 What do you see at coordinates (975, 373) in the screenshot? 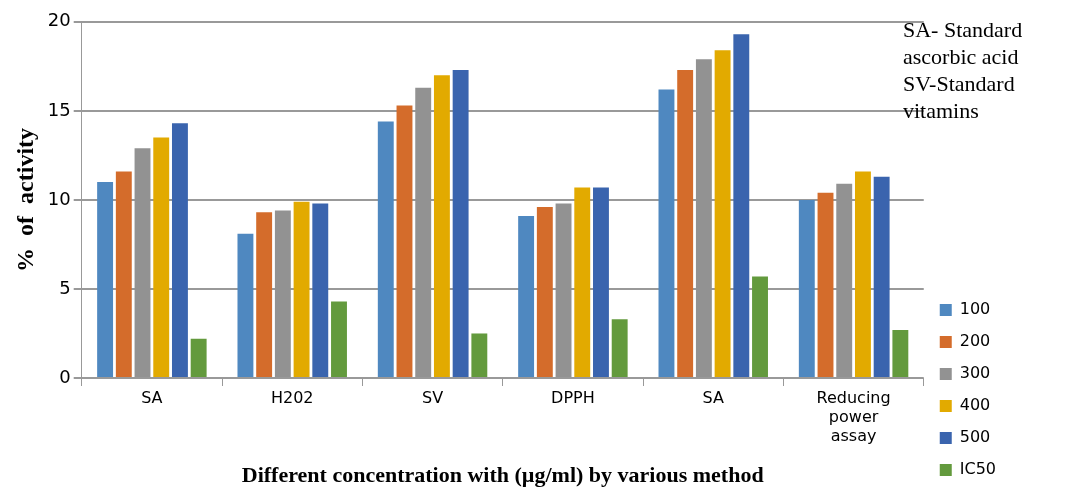
I see `legend-label: 300` at bounding box center [975, 373].